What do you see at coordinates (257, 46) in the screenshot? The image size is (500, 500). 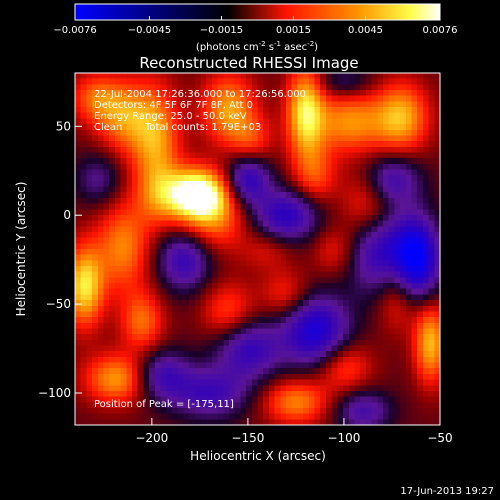 I see `colorbar-unit-label: (photons cm-2 s-1 asec-2)` at bounding box center [257, 46].